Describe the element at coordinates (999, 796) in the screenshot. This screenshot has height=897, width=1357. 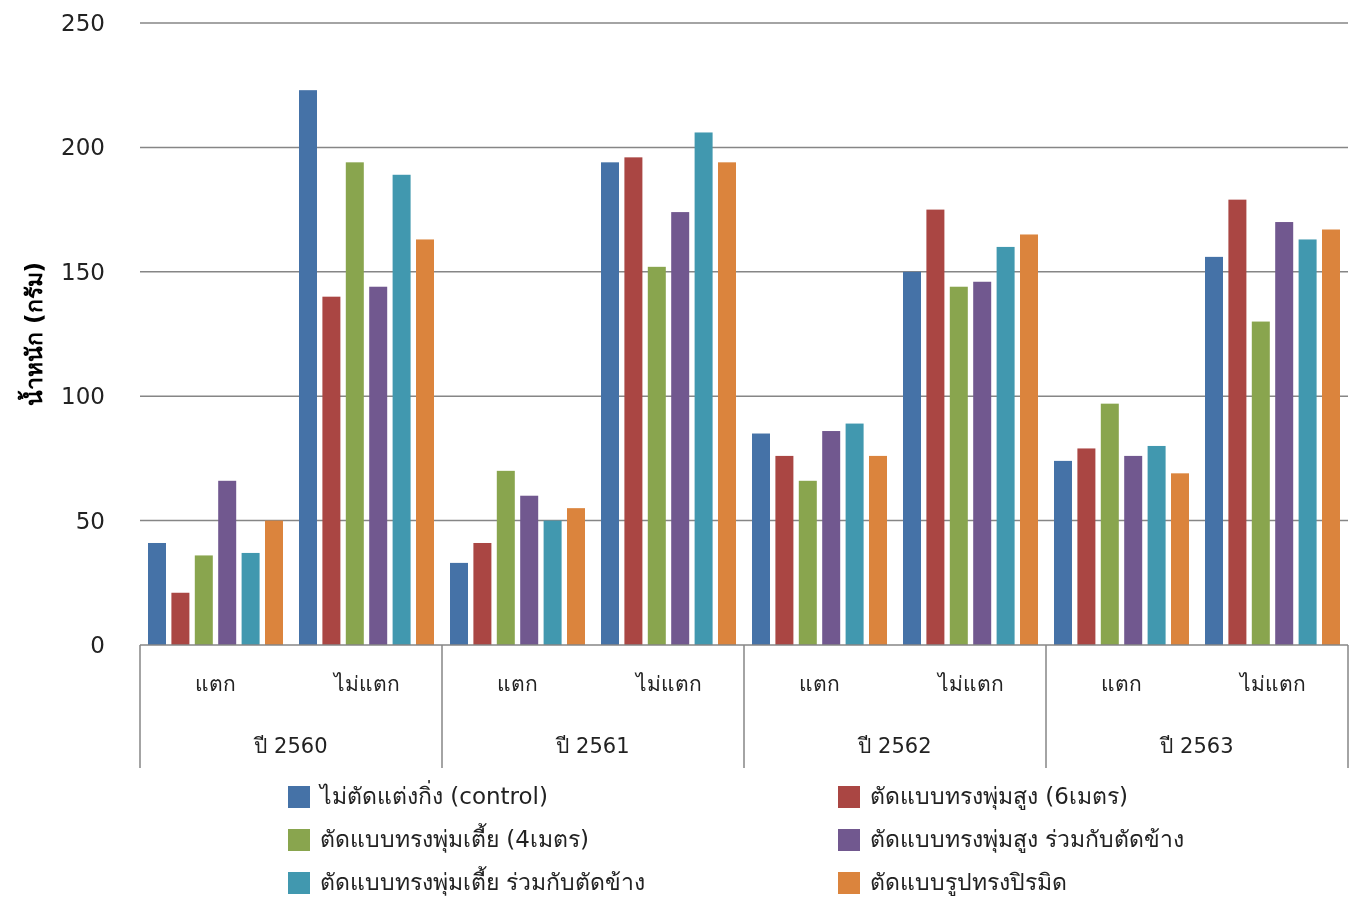
I see `legend-label: ตัดแบบทรงพุ่มสูง (6เมตร)` at that location.